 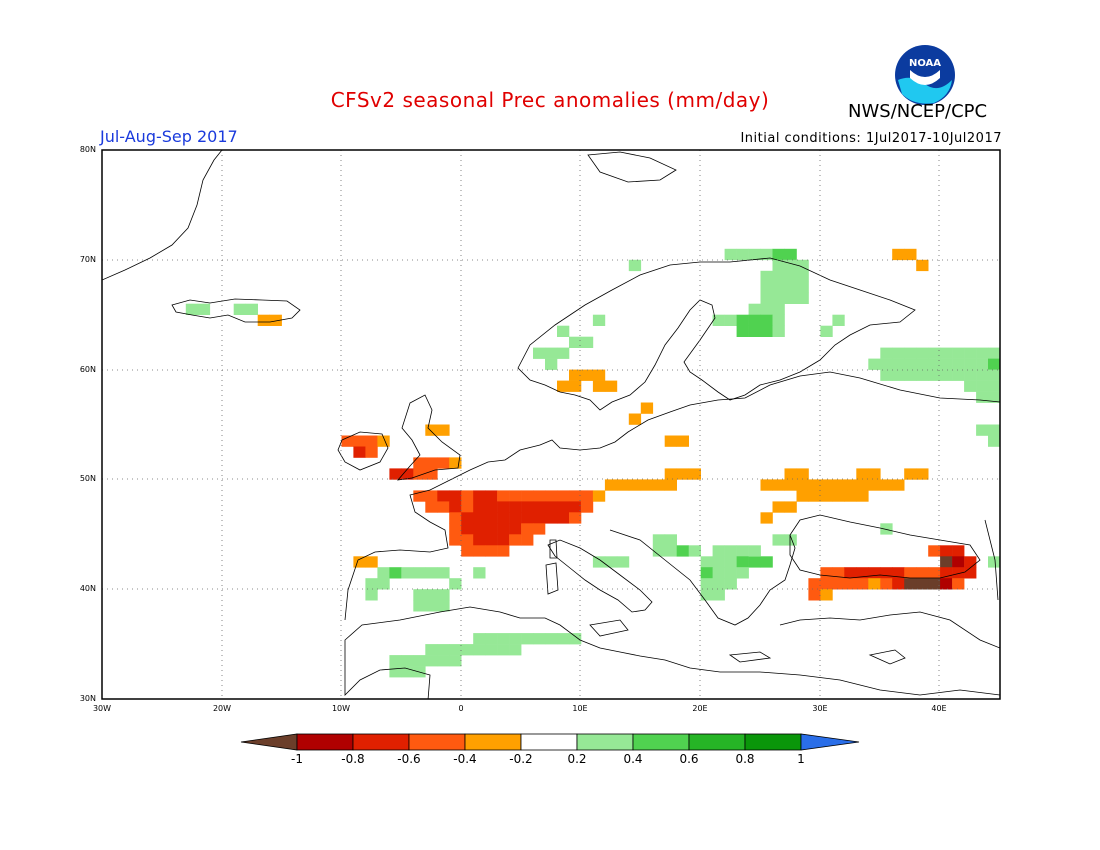 I want to click on lon-label: 40E, so click(x=939, y=708).